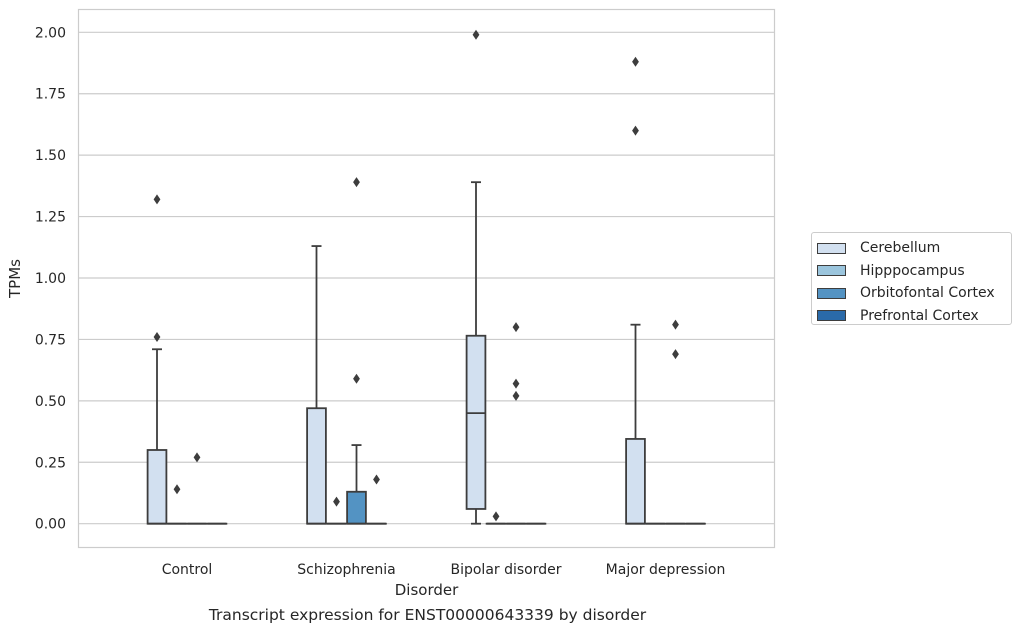 This screenshot has width=1023, height=634. Describe the element at coordinates (831, 271) in the screenshot. I see `legend-swatch-hipppocampus` at that location.